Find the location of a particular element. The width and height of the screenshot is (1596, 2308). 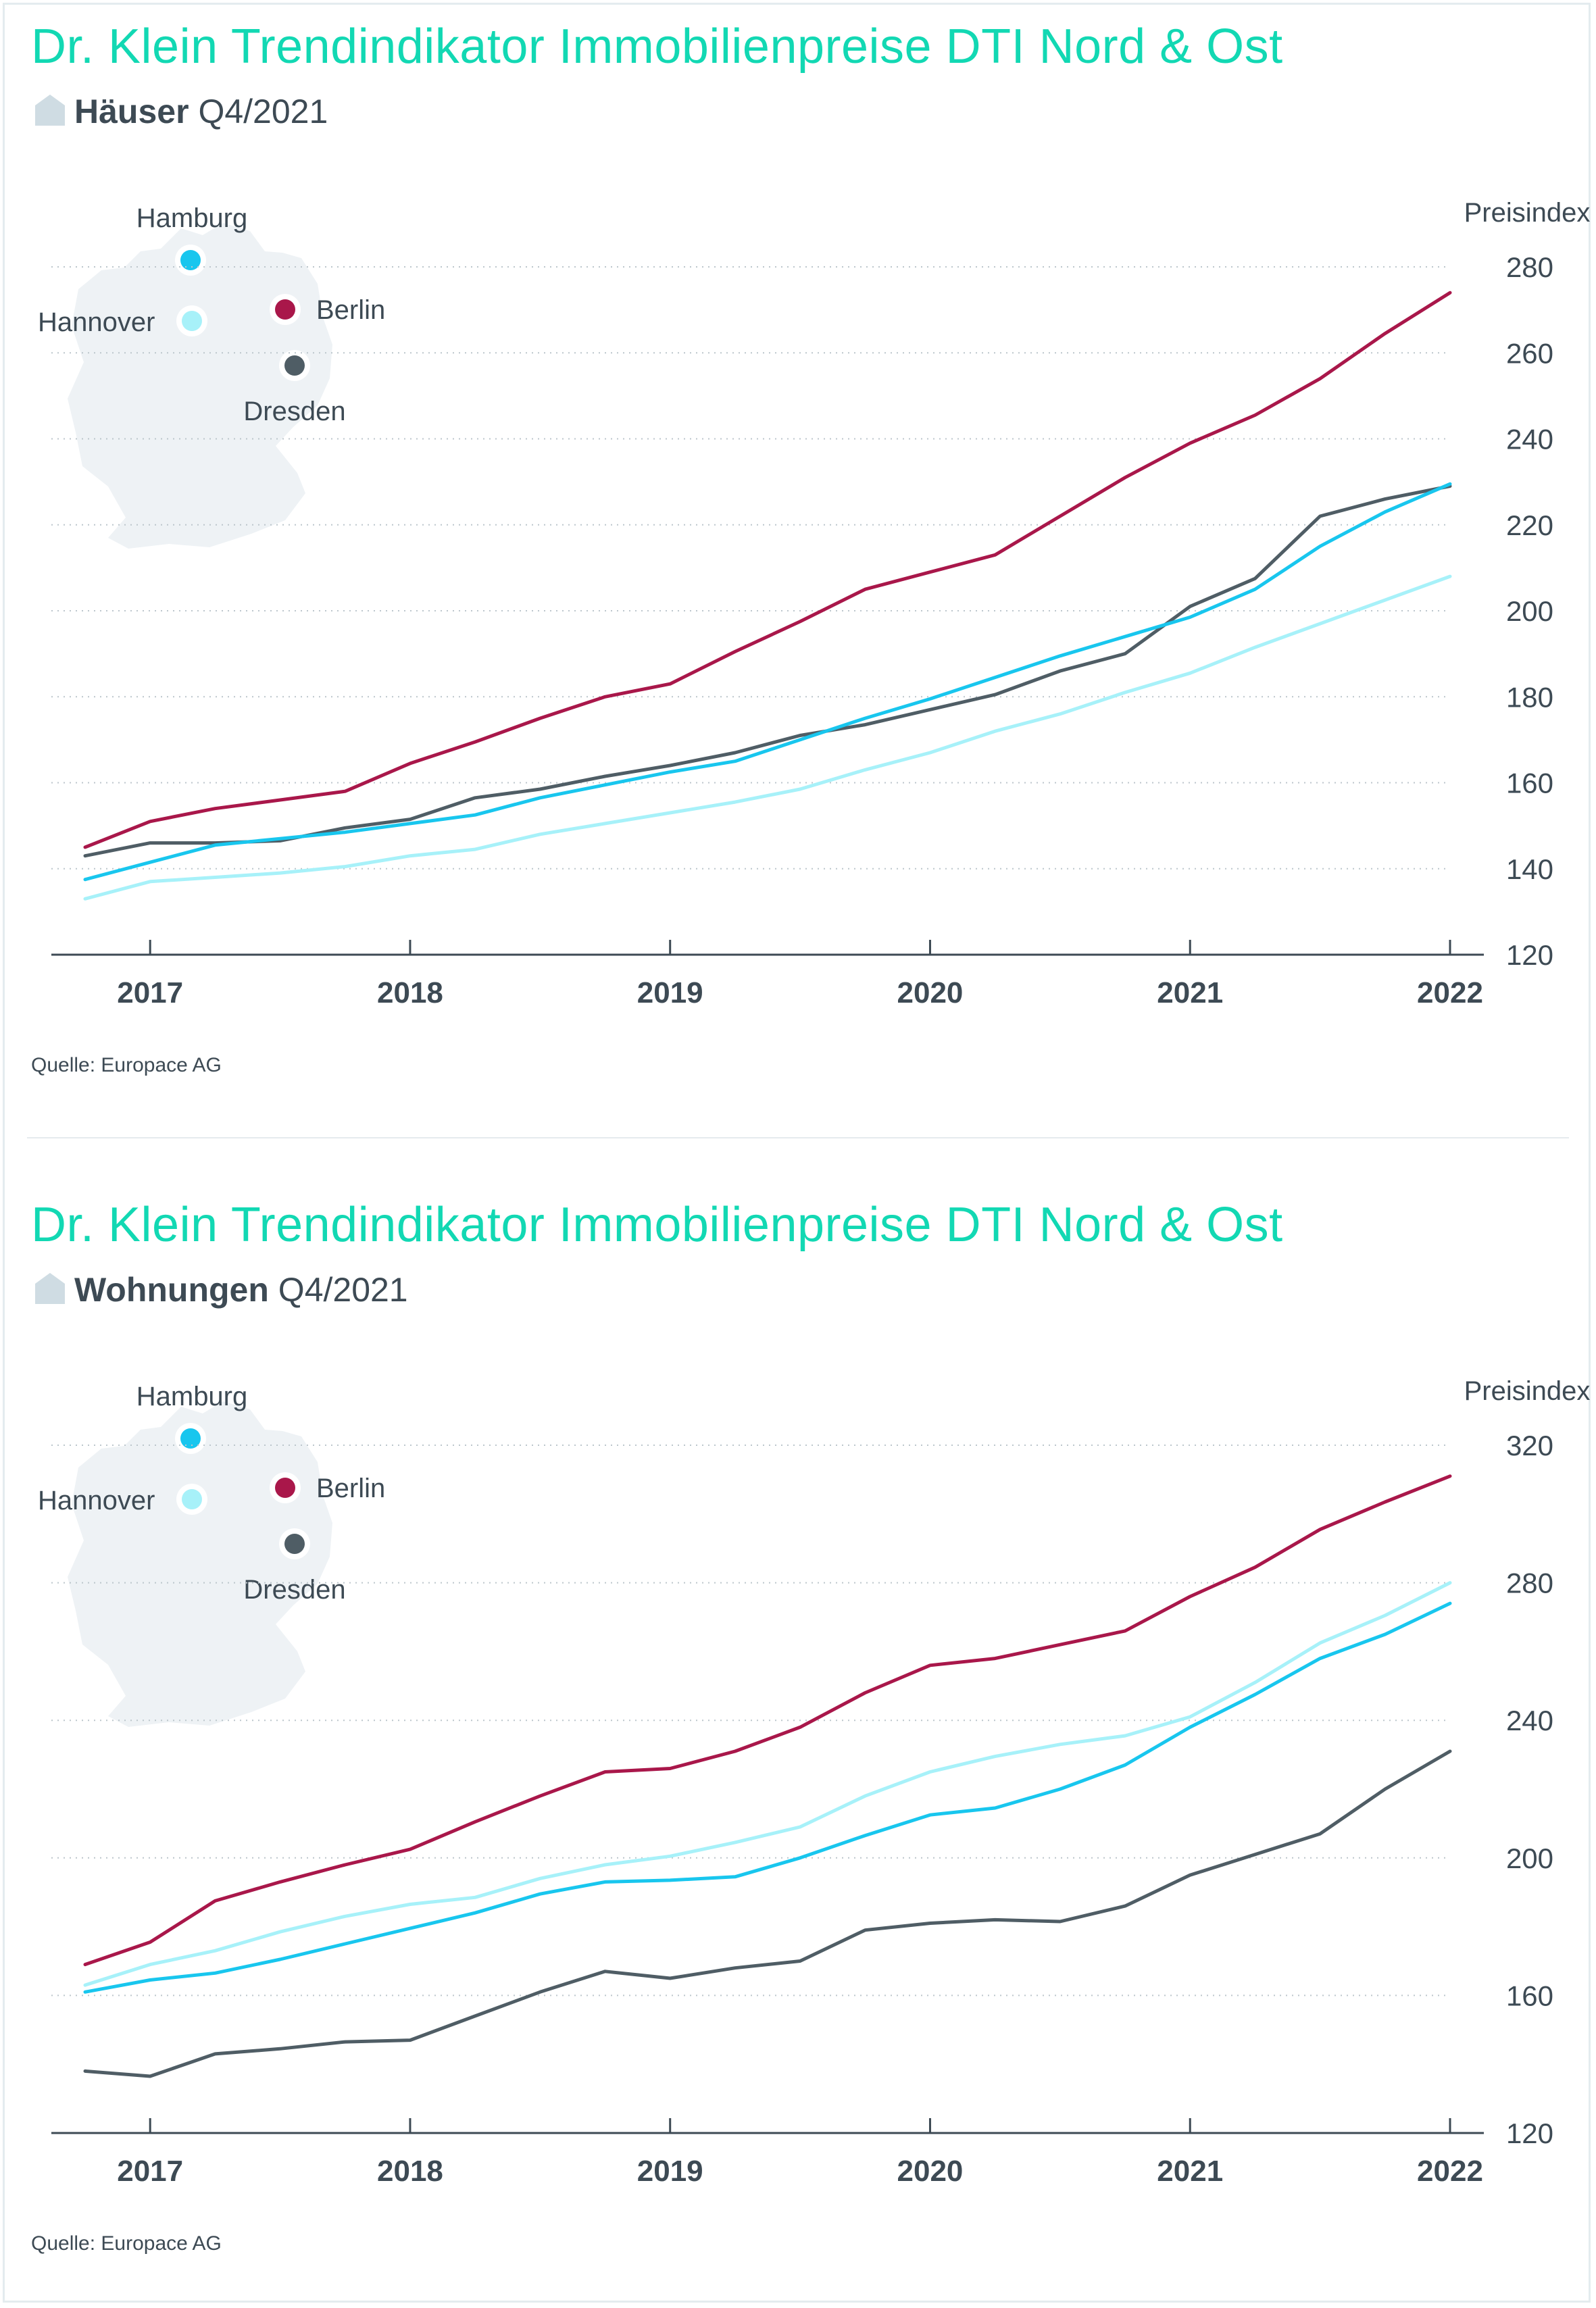

y-tick-label: 260 is located at coordinates (1530, 353).